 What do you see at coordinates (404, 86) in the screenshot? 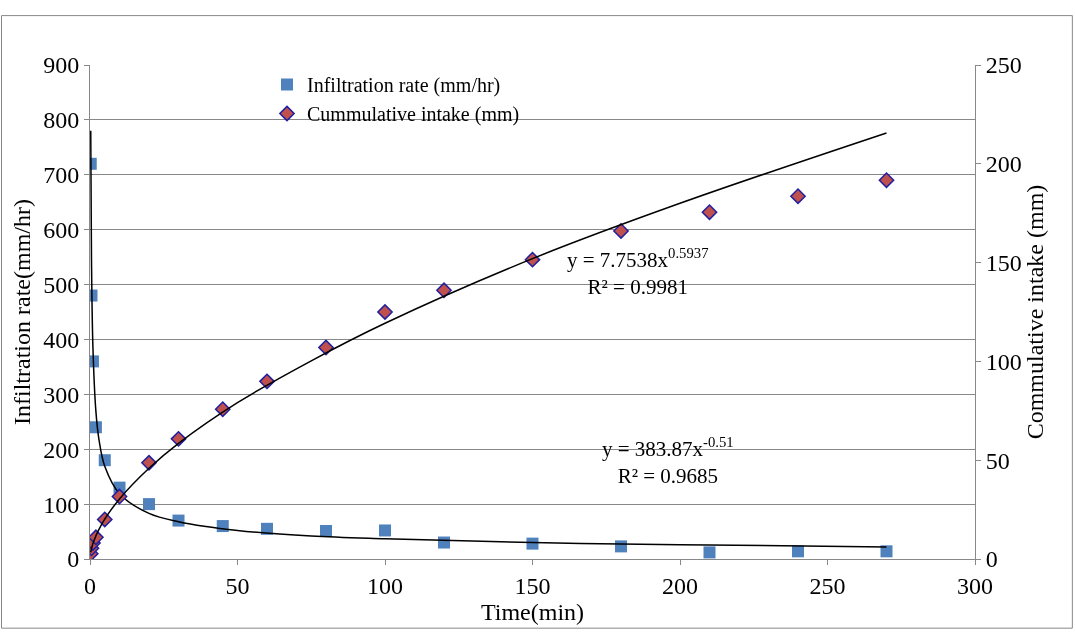
I see `legend-label: Infiltration rate (mm/hr)` at bounding box center [404, 86].